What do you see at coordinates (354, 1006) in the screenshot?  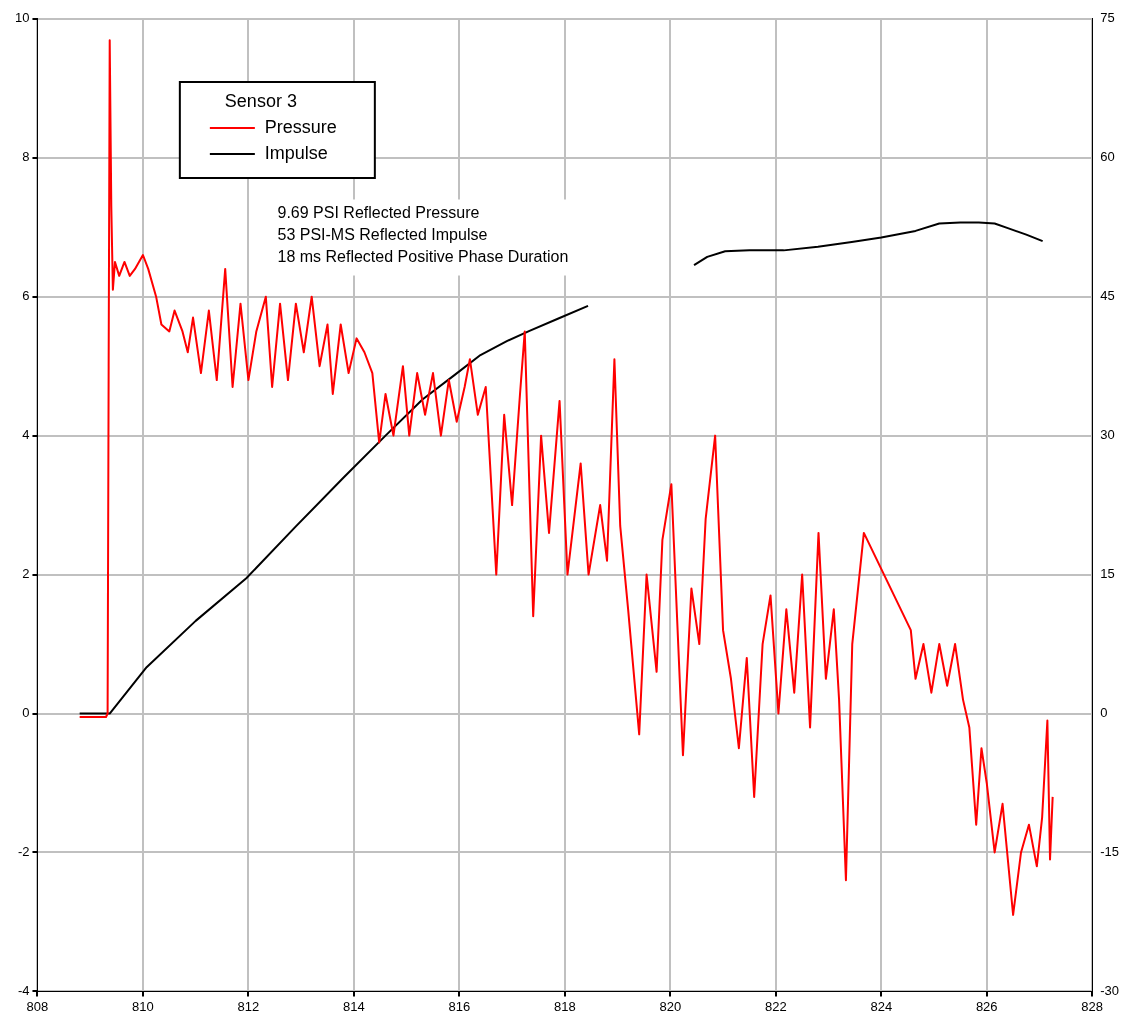 I see `x-tick-label: 814` at bounding box center [354, 1006].